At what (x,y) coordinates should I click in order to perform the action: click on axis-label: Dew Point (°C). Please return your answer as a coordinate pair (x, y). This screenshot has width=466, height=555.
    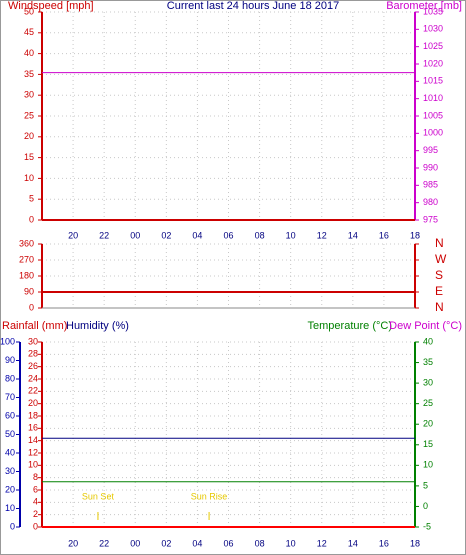
    Looking at the image, I should click on (425, 326).